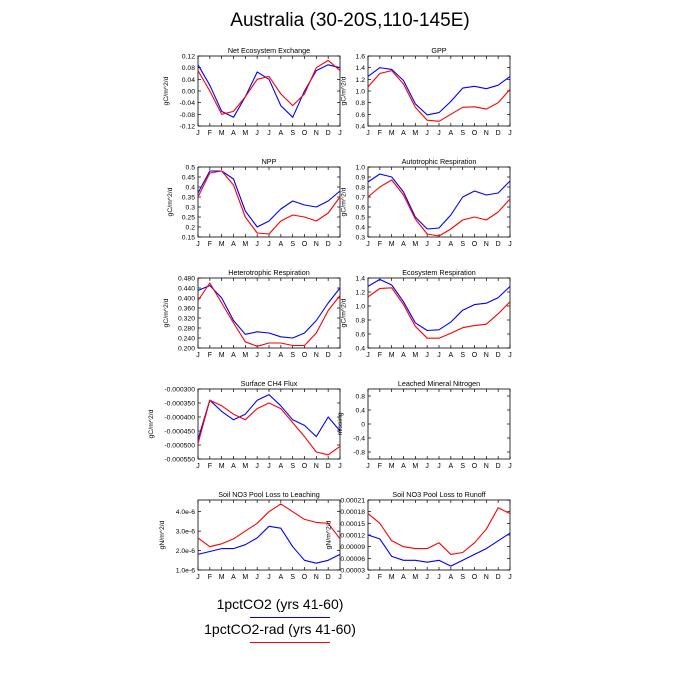 Image resolution: width=700 pixels, height=700 pixels. What do you see at coordinates (210, 244) in the screenshot?
I see `npp-xtick-label: F` at bounding box center [210, 244].